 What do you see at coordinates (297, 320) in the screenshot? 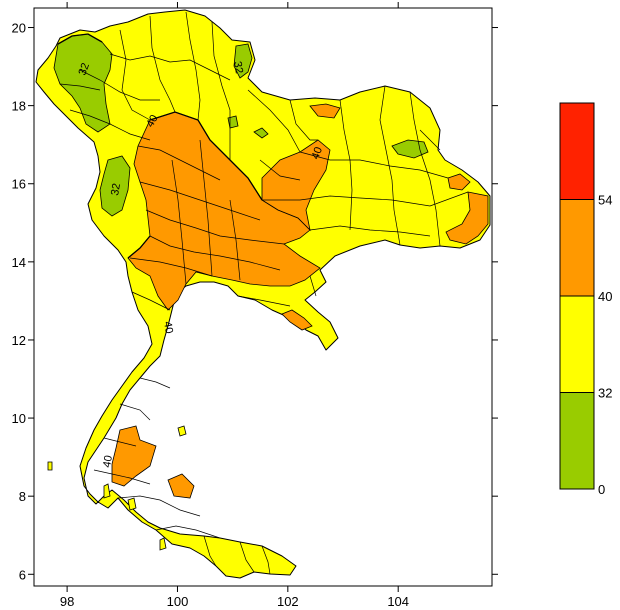
I see `southeast-orange-zone` at bounding box center [297, 320].